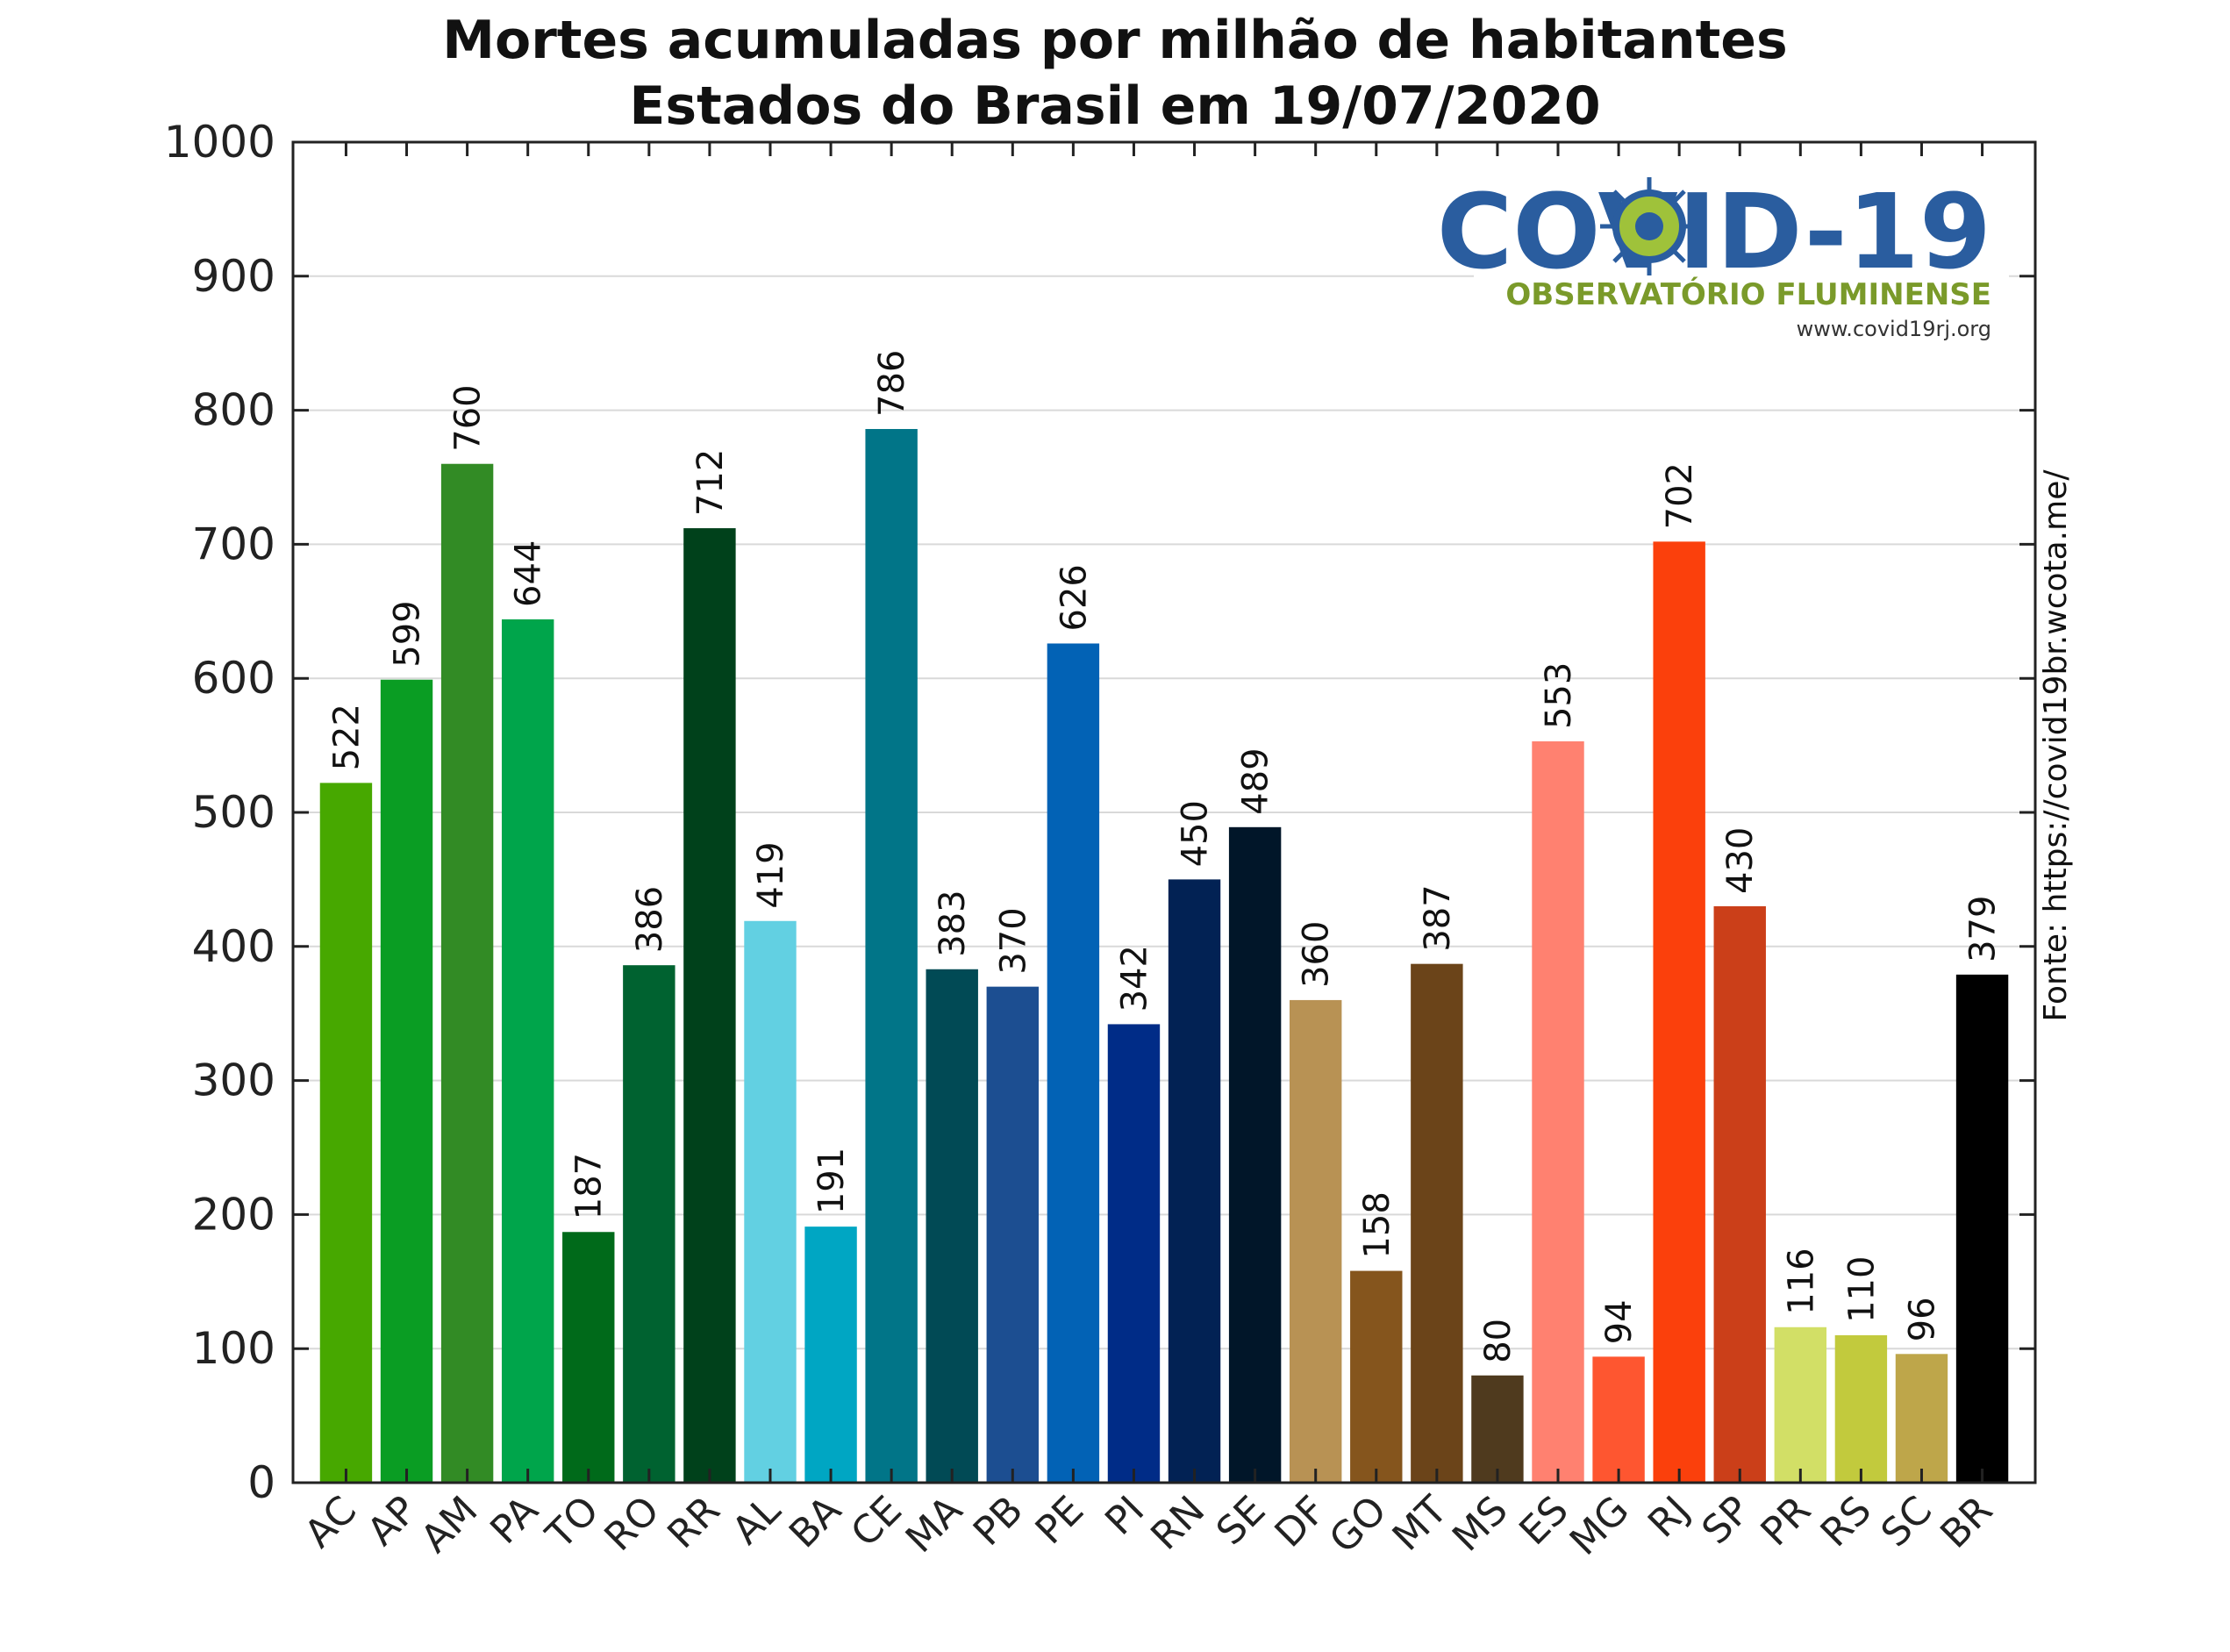 This screenshot has height=1652, width=2230. What do you see at coordinates (1256, 781) in the screenshot?
I see `value-label: 489` at bounding box center [1256, 781].